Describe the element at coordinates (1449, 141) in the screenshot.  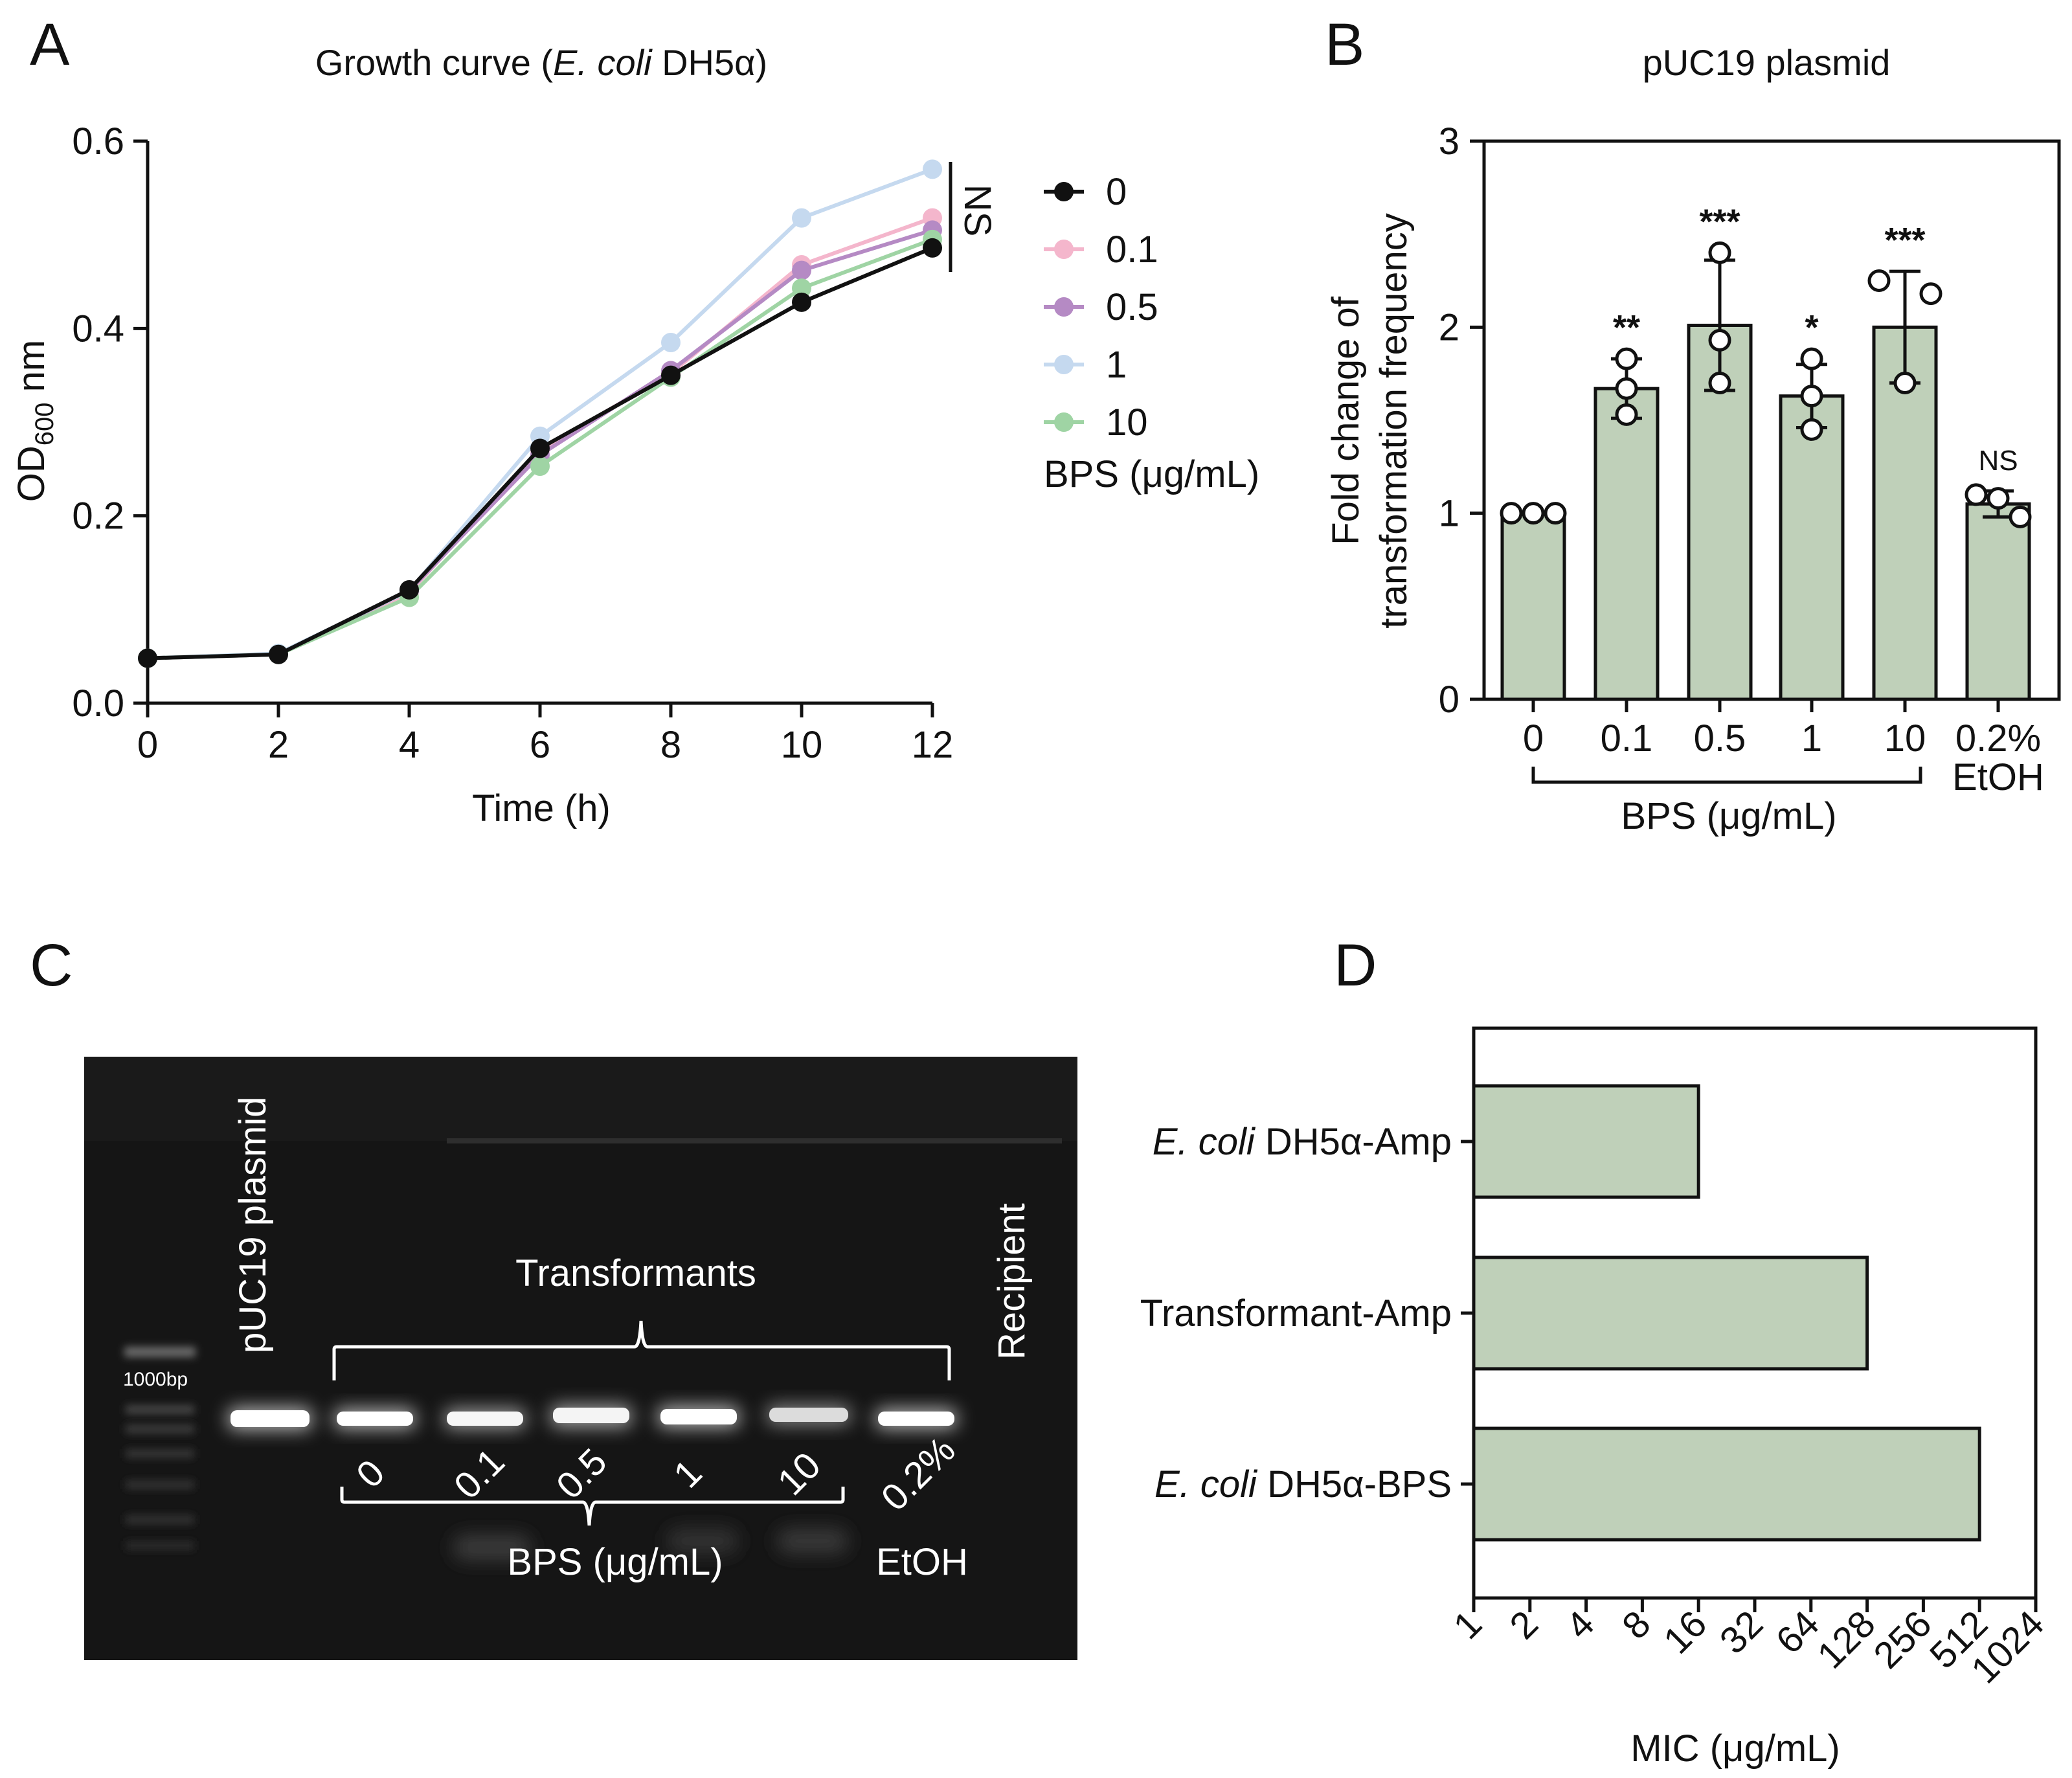
I see `chart-b-y-tick-label: 3` at that location.